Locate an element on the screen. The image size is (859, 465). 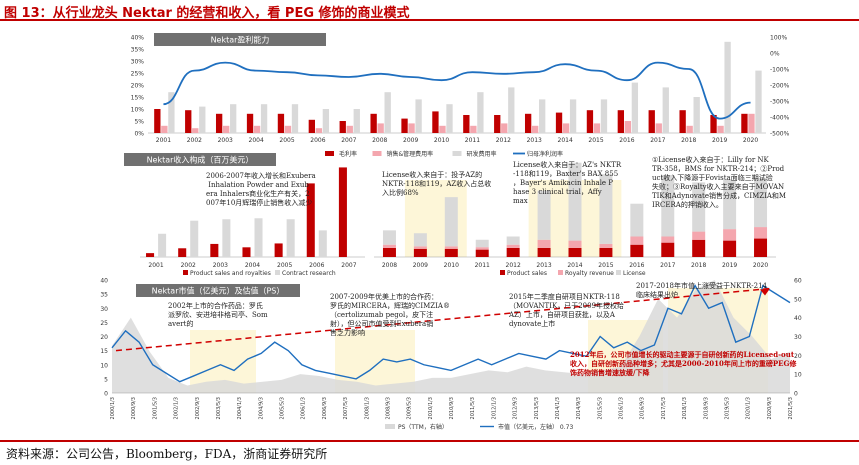
chart4-y-right-tick: 40 is located at coordinates (798, 318).